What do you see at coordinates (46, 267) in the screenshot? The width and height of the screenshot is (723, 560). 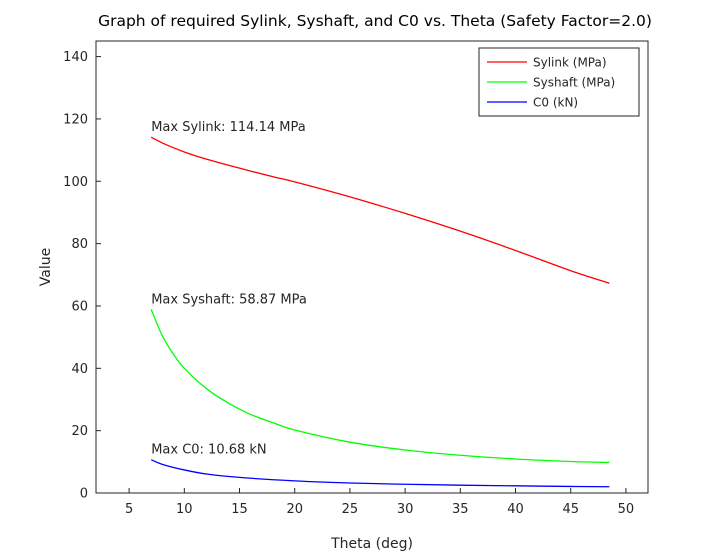 I see `y-axis-label: Value` at bounding box center [46, 267].